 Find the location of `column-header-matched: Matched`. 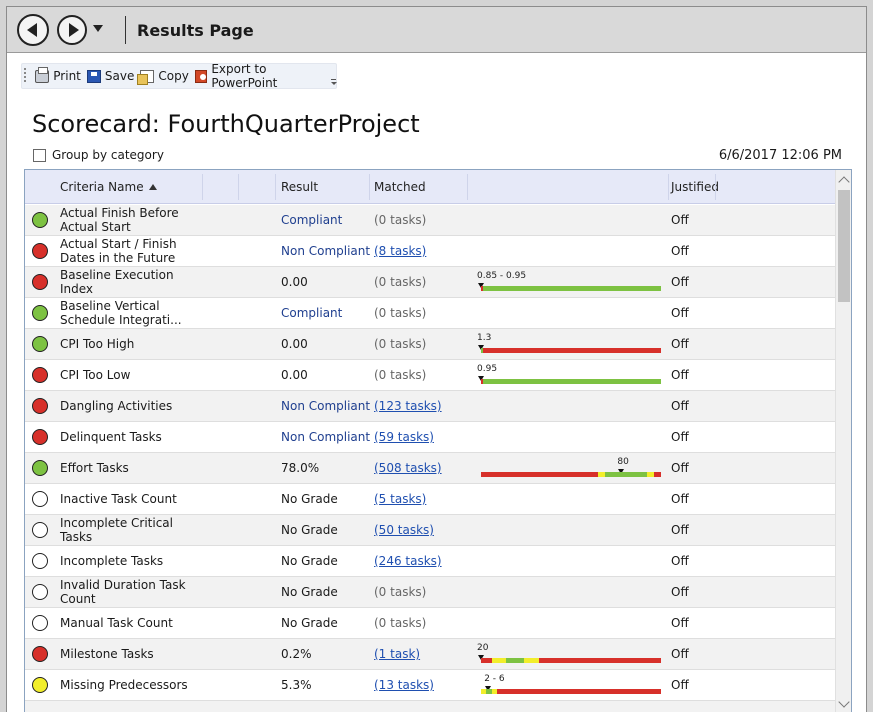

column-header-matched: Matched is located at coordinates (400, 187).